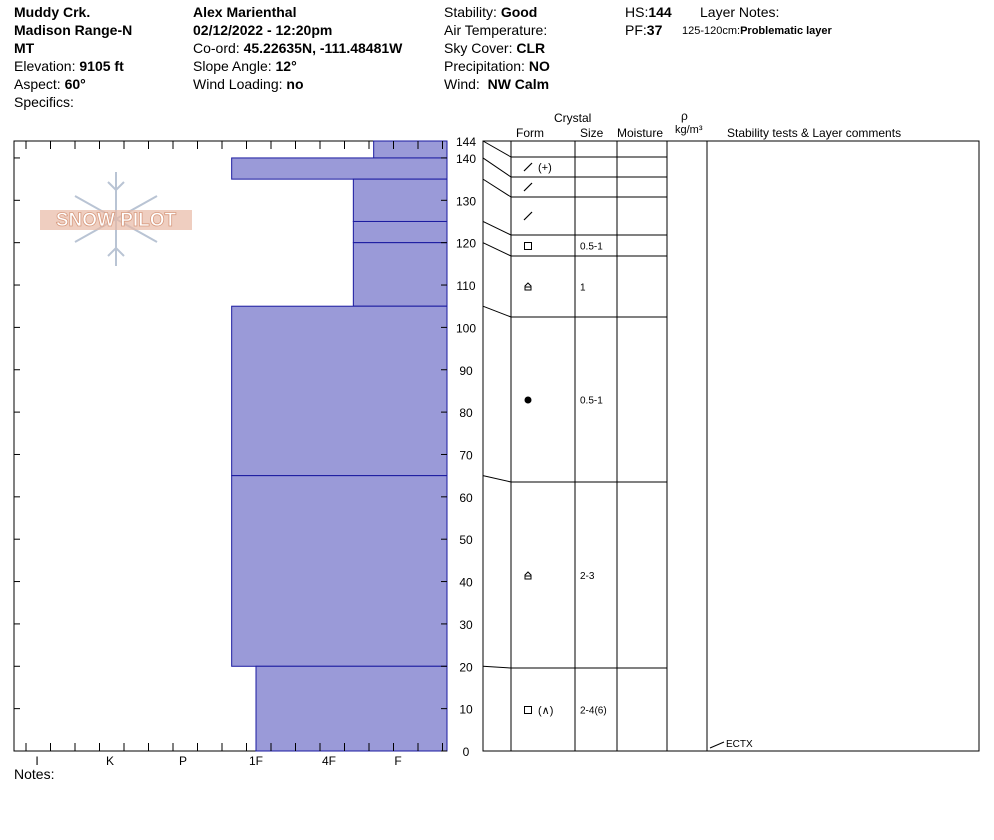 This screenshot has width=994, height=840. I want to click on layer-note-text: Problematic layer, so click(786, 31).